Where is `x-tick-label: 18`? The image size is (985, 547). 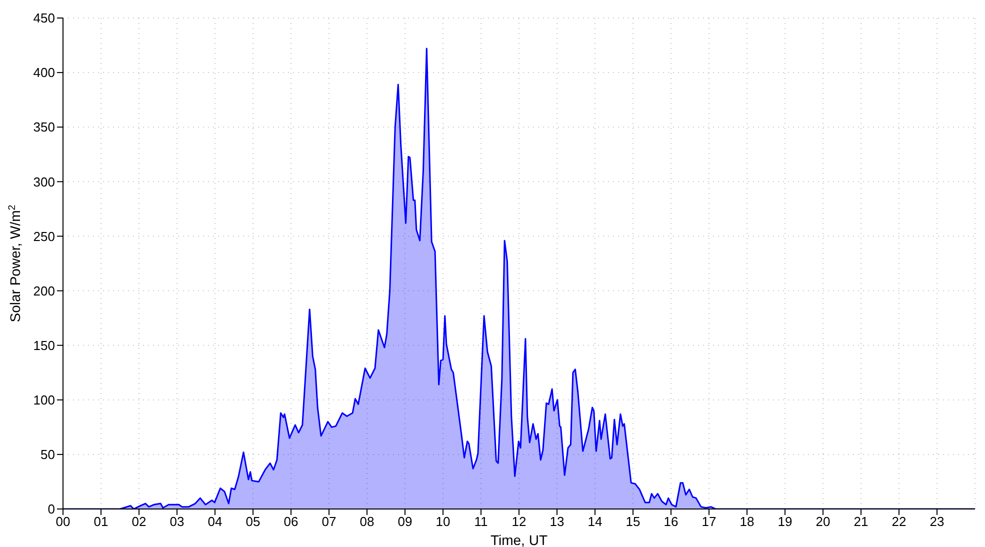
x-tick-label: 18 is located at coordinates (747, 522).